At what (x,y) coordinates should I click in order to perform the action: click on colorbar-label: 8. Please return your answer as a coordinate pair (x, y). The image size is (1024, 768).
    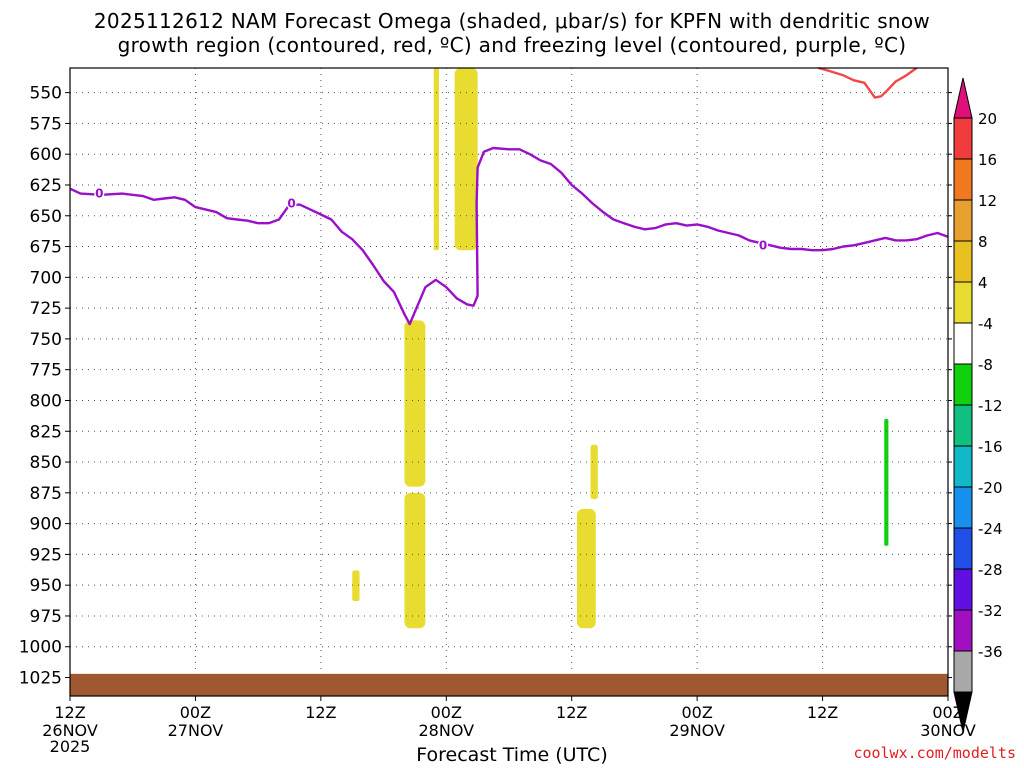
    Looking at the image, I should click on (983, 242).